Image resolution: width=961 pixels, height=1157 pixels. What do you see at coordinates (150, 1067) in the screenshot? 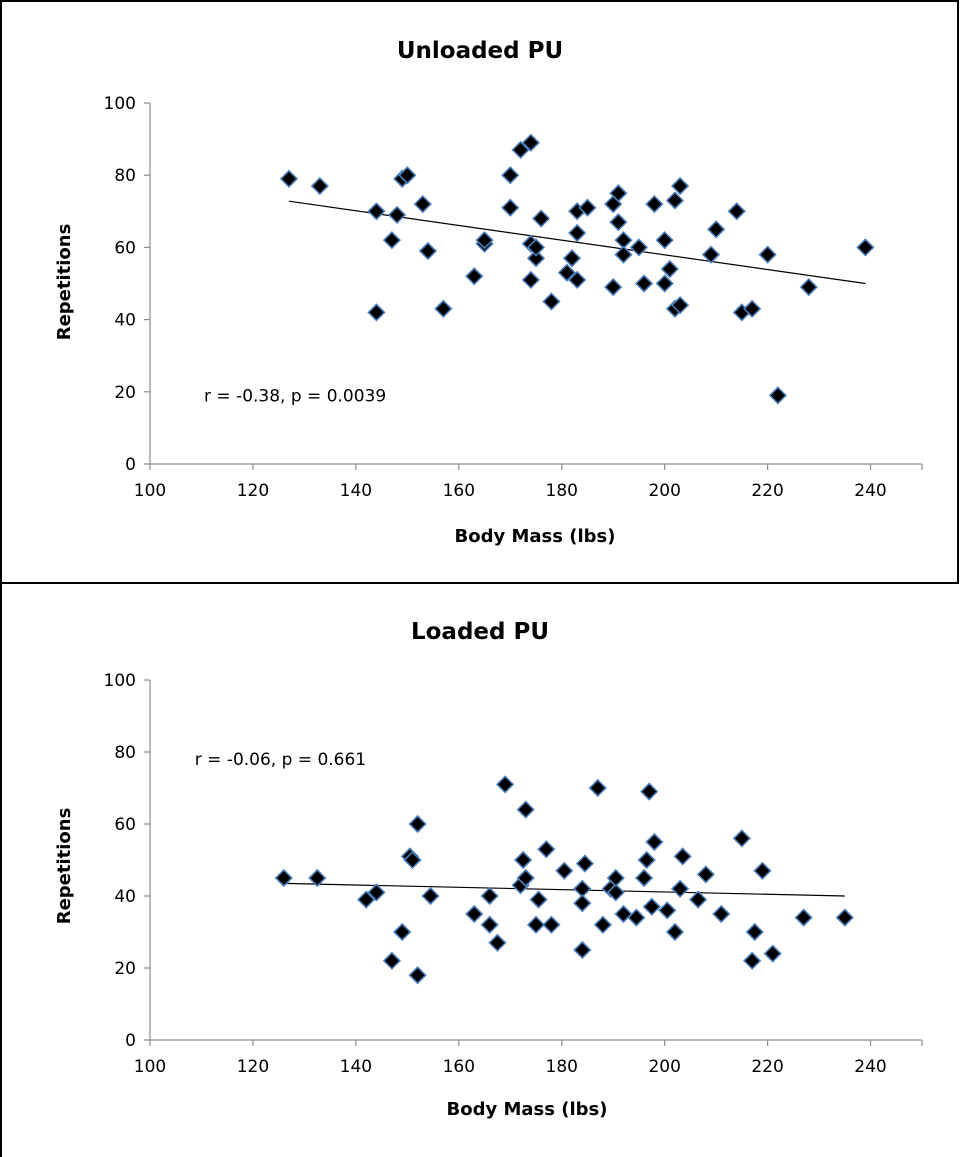
I see `x-tick-label: 100` at bounding box center [150, 1067].